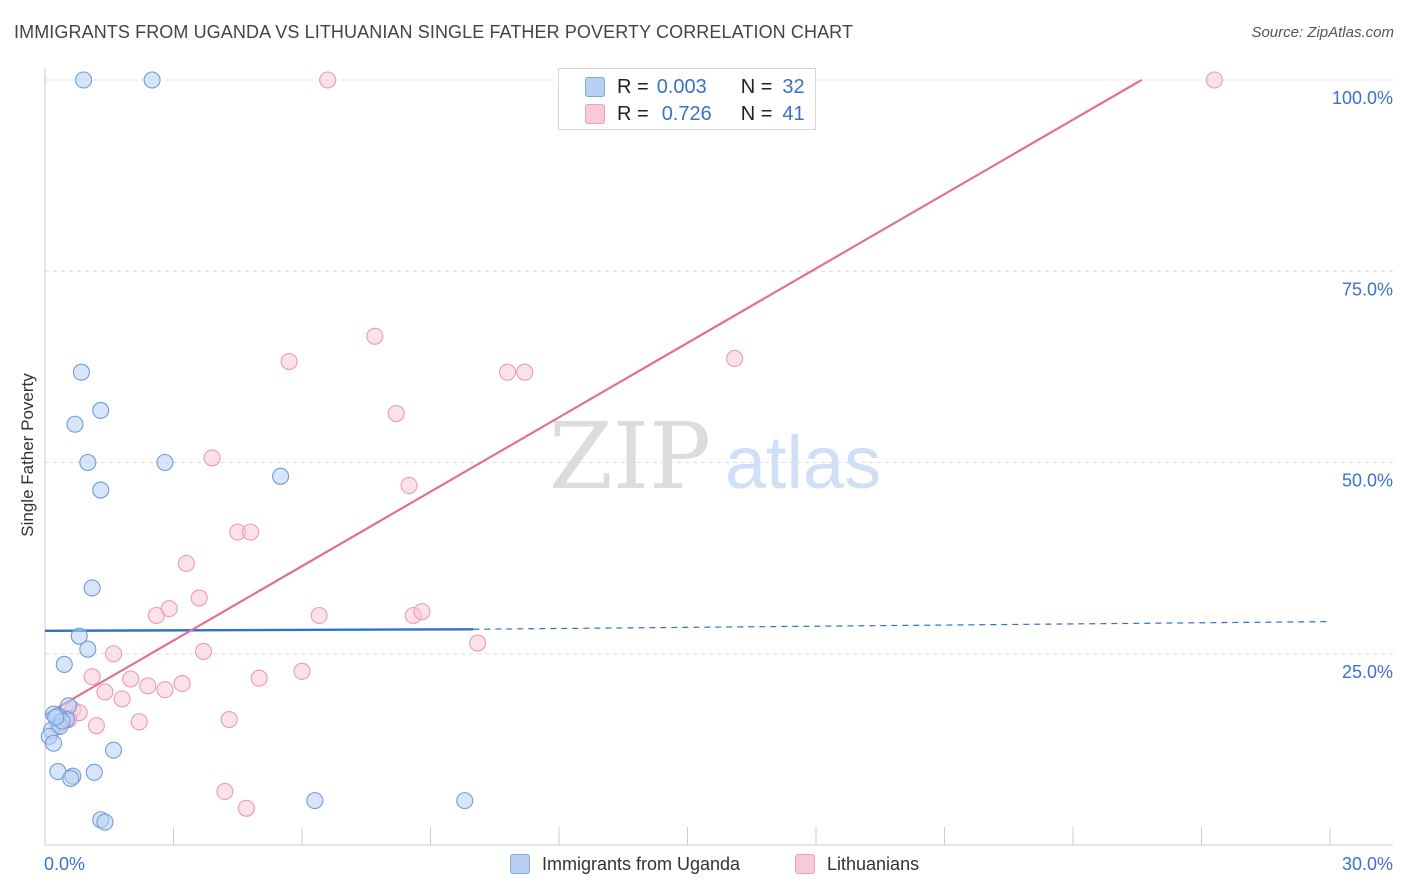  I want to click on bottom-legend-uganda: Immigrants from Uganda, so click(625, 864).